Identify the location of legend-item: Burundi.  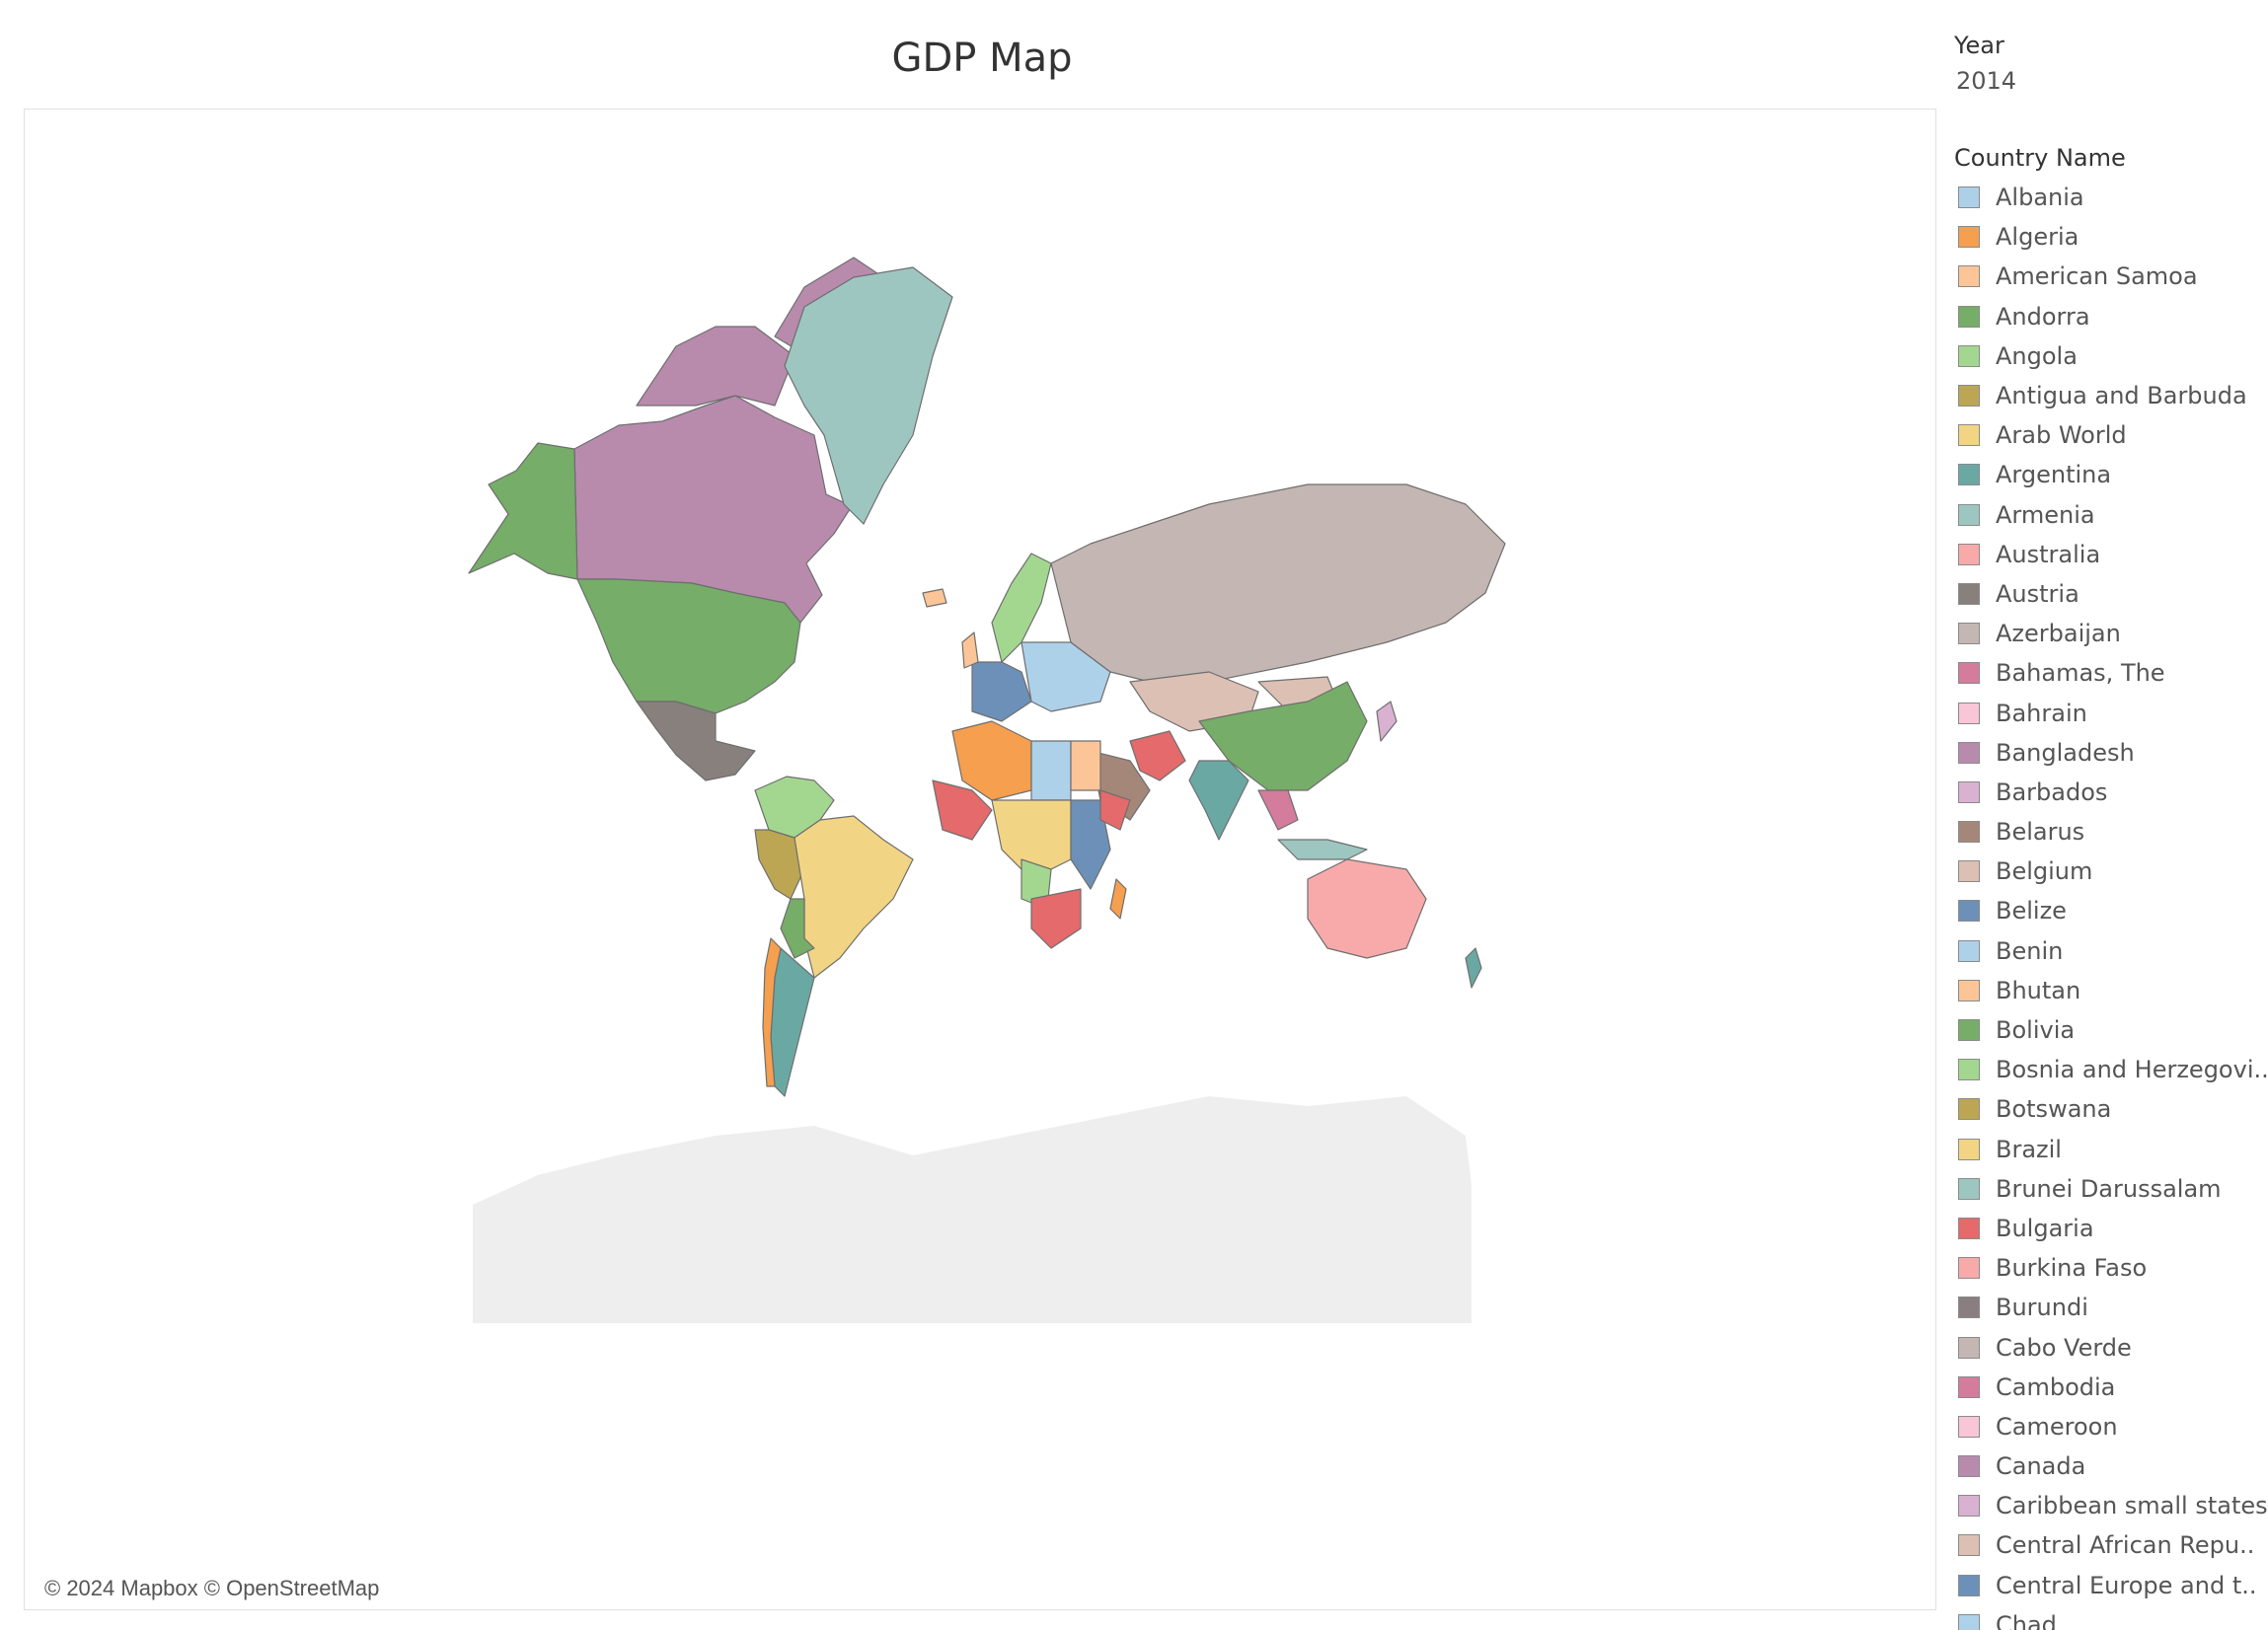
(2113, 1307).